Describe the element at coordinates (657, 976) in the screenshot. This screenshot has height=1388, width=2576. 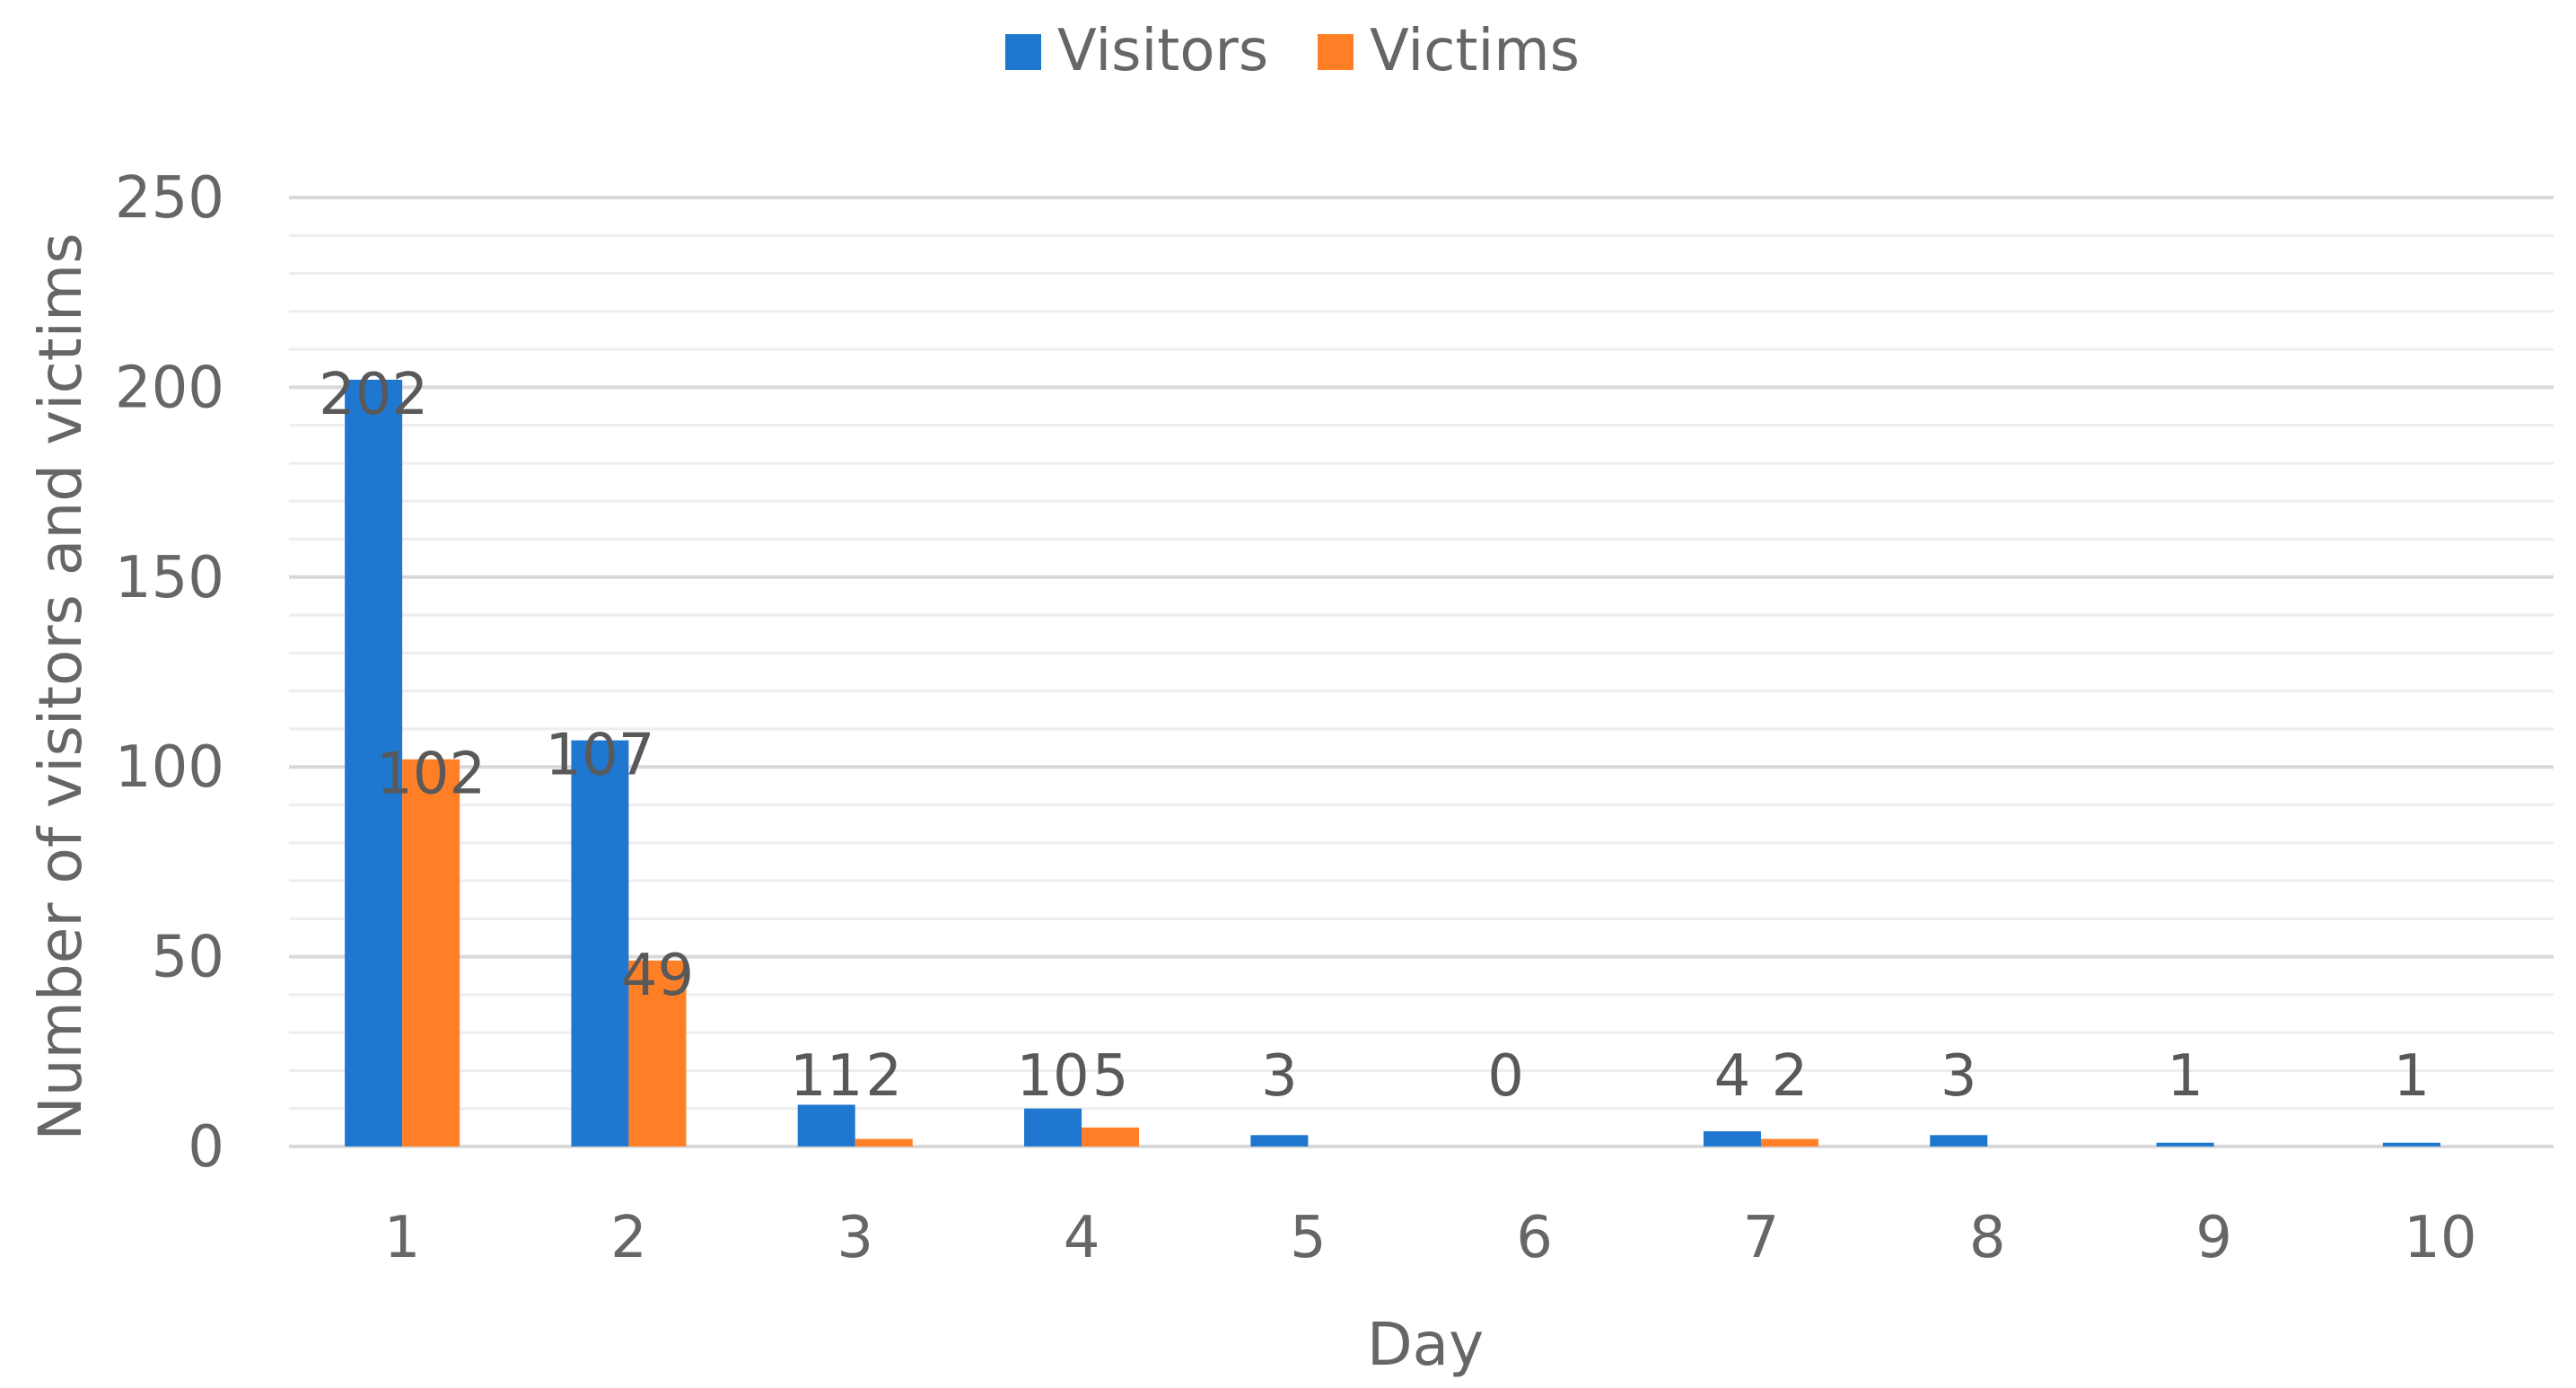
I see `data-label: 49` at that location.